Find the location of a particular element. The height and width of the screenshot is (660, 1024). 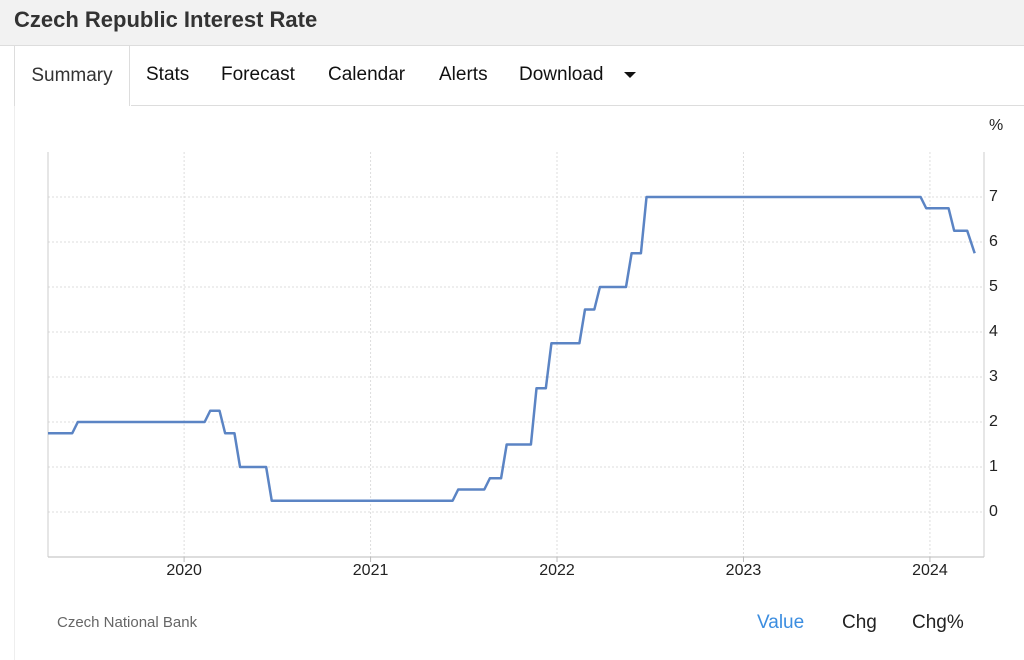

source: Czech National Bank is located at coordinates (127, 622).